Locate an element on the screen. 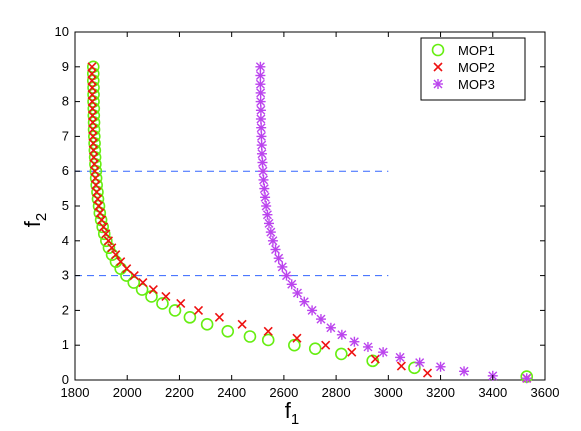 This screenshot has width=581, height=431. legend: MOP1 MOP2 MOP3 is located at coordinates (473, 69).